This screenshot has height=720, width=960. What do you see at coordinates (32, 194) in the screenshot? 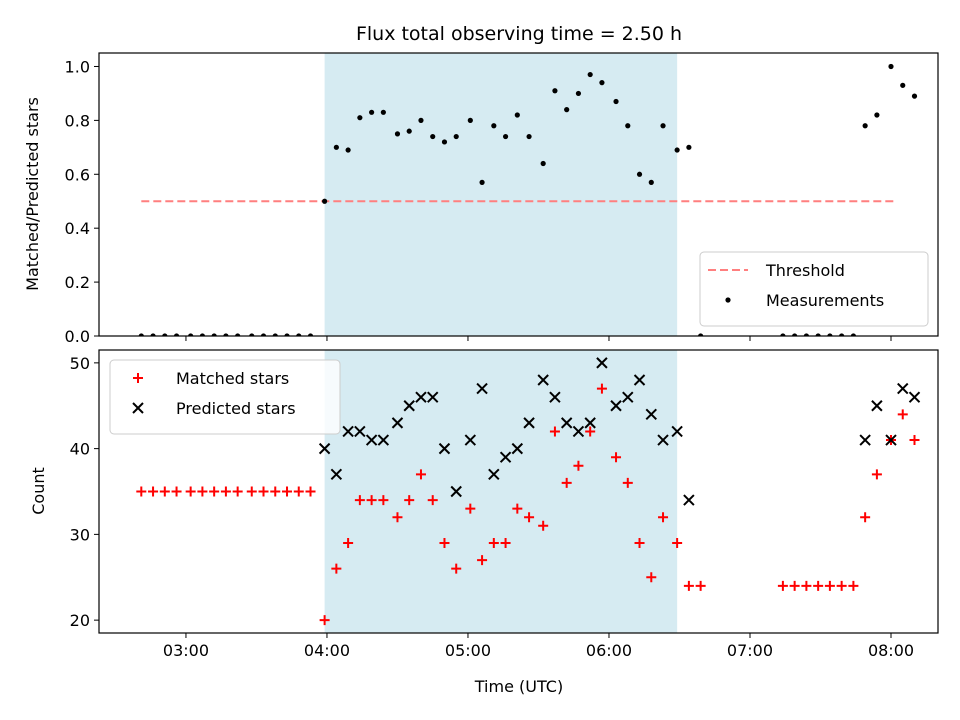
I see `ratio-y-axis-label: Matched/Predicted stars` at bounding box center [32, 194].